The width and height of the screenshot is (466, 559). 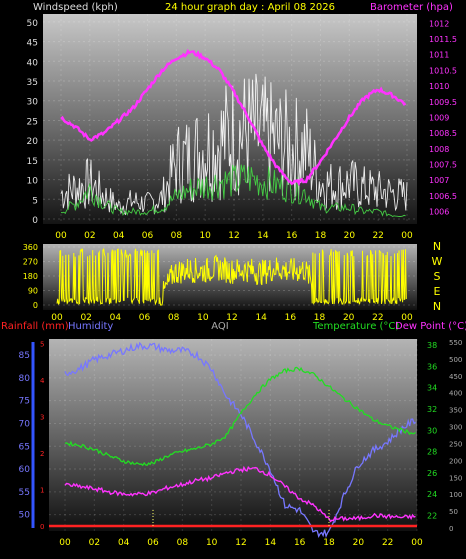 I want to click on aqi-tick-label: 400, so click(x=455, y=394).